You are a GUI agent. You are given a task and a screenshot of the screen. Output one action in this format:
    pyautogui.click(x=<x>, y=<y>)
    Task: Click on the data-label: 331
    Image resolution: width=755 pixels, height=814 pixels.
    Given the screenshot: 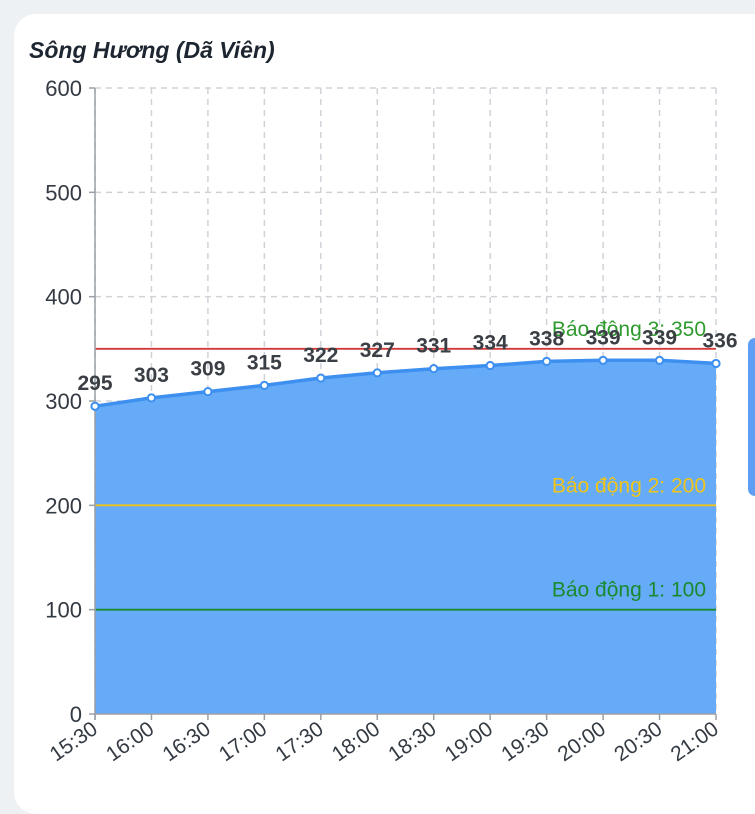 What is the action you would take?
    pyautogui.click(x=433, y=346)
    